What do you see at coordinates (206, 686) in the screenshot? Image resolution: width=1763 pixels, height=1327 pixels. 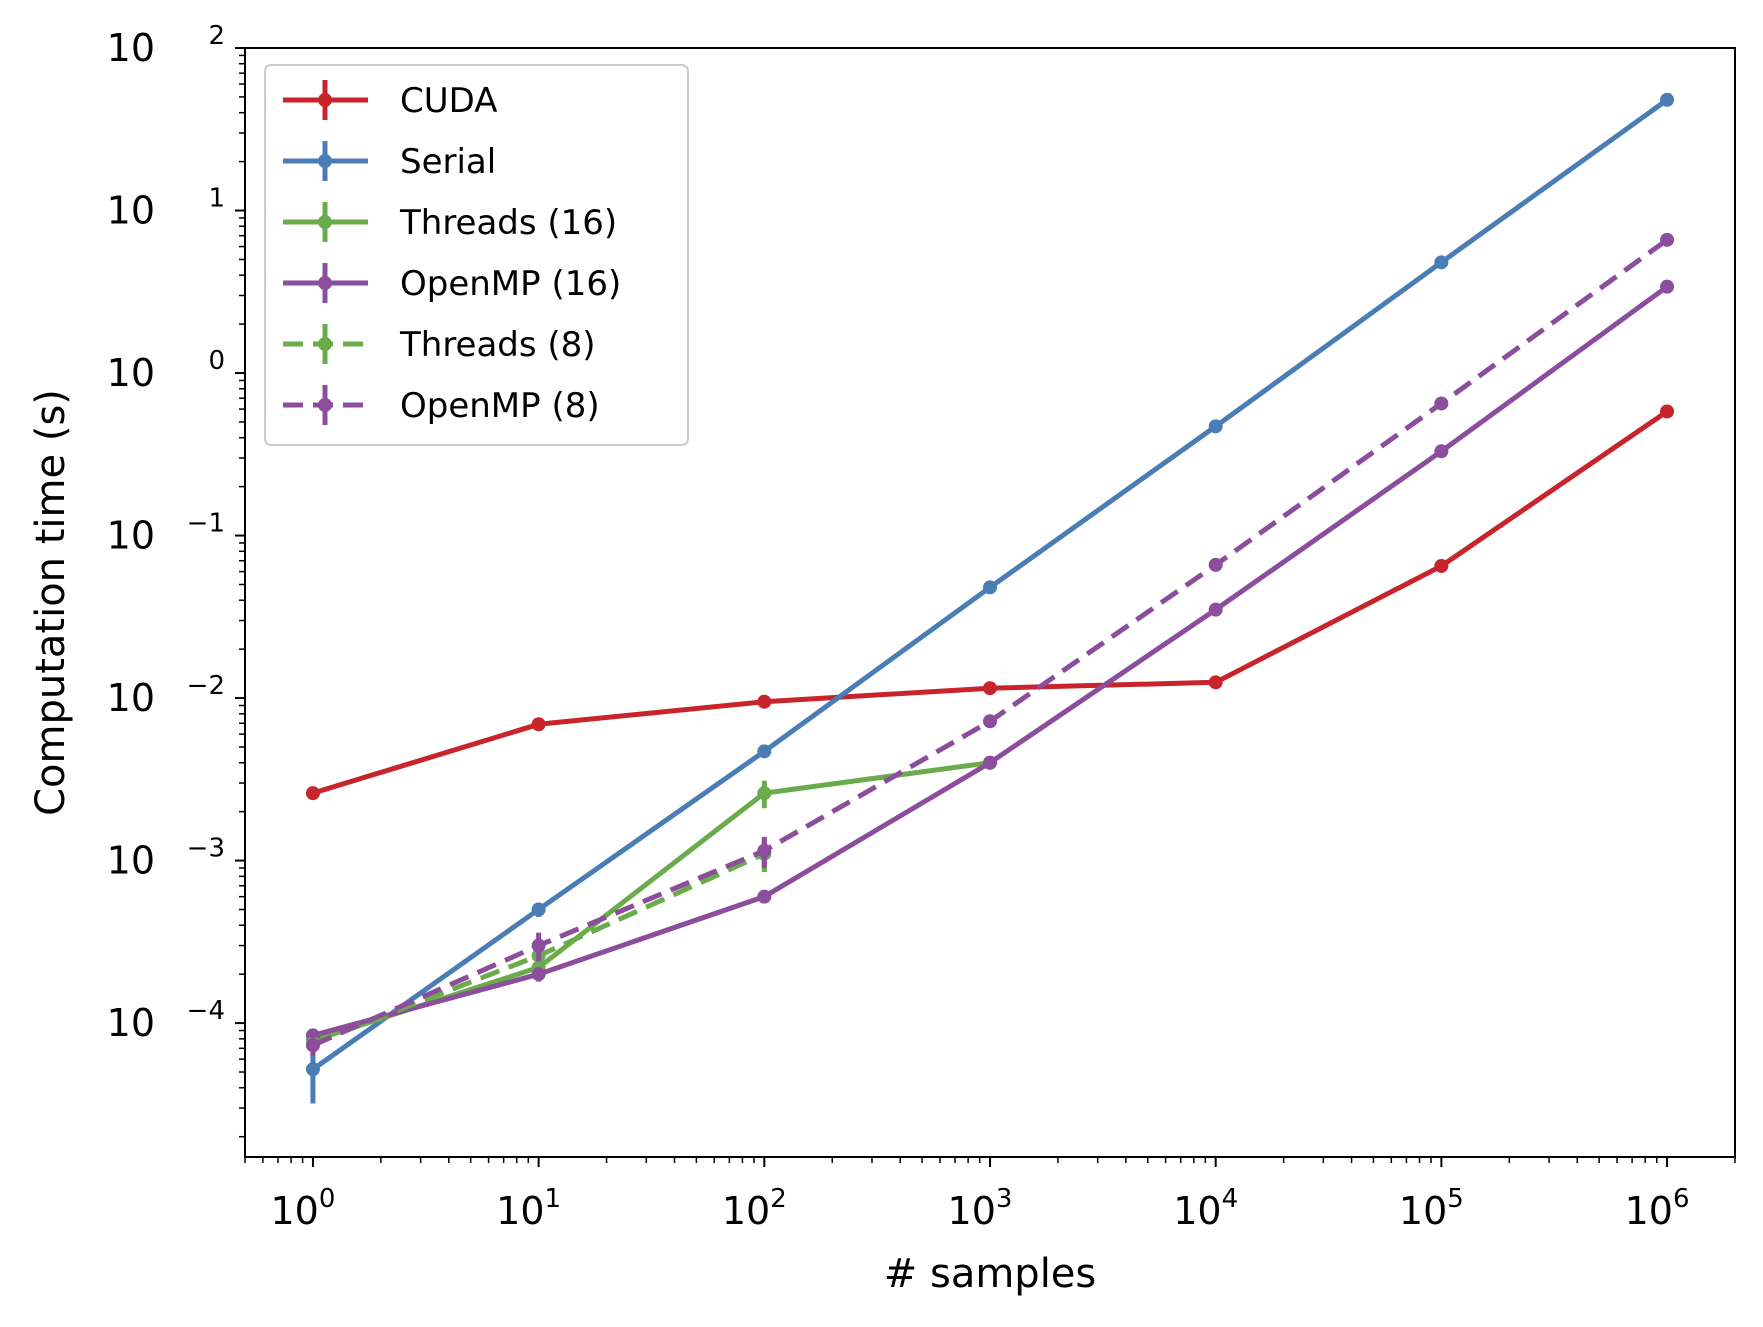 I see `y-tick-exponent: −2` at bounding box center [206, 686].